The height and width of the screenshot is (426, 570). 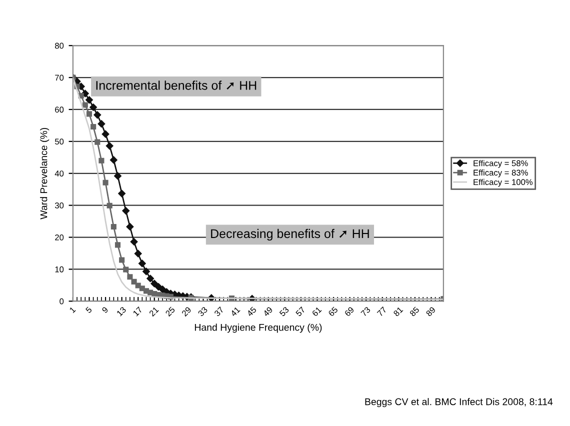 What do you see at coordinates (501, 174) in the screenshot?
I see `legend-label: Efficacy = 83%` at bounding box center [501, 174].